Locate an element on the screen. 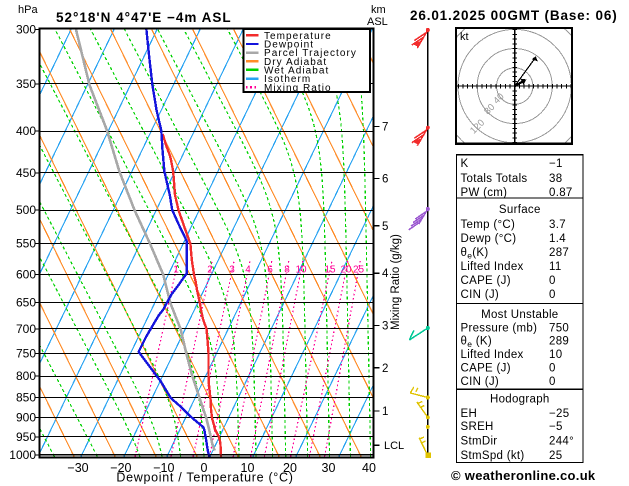 This screenshot has height=486, width=629. svg-text: −5 is located at coordinates (556, 427).